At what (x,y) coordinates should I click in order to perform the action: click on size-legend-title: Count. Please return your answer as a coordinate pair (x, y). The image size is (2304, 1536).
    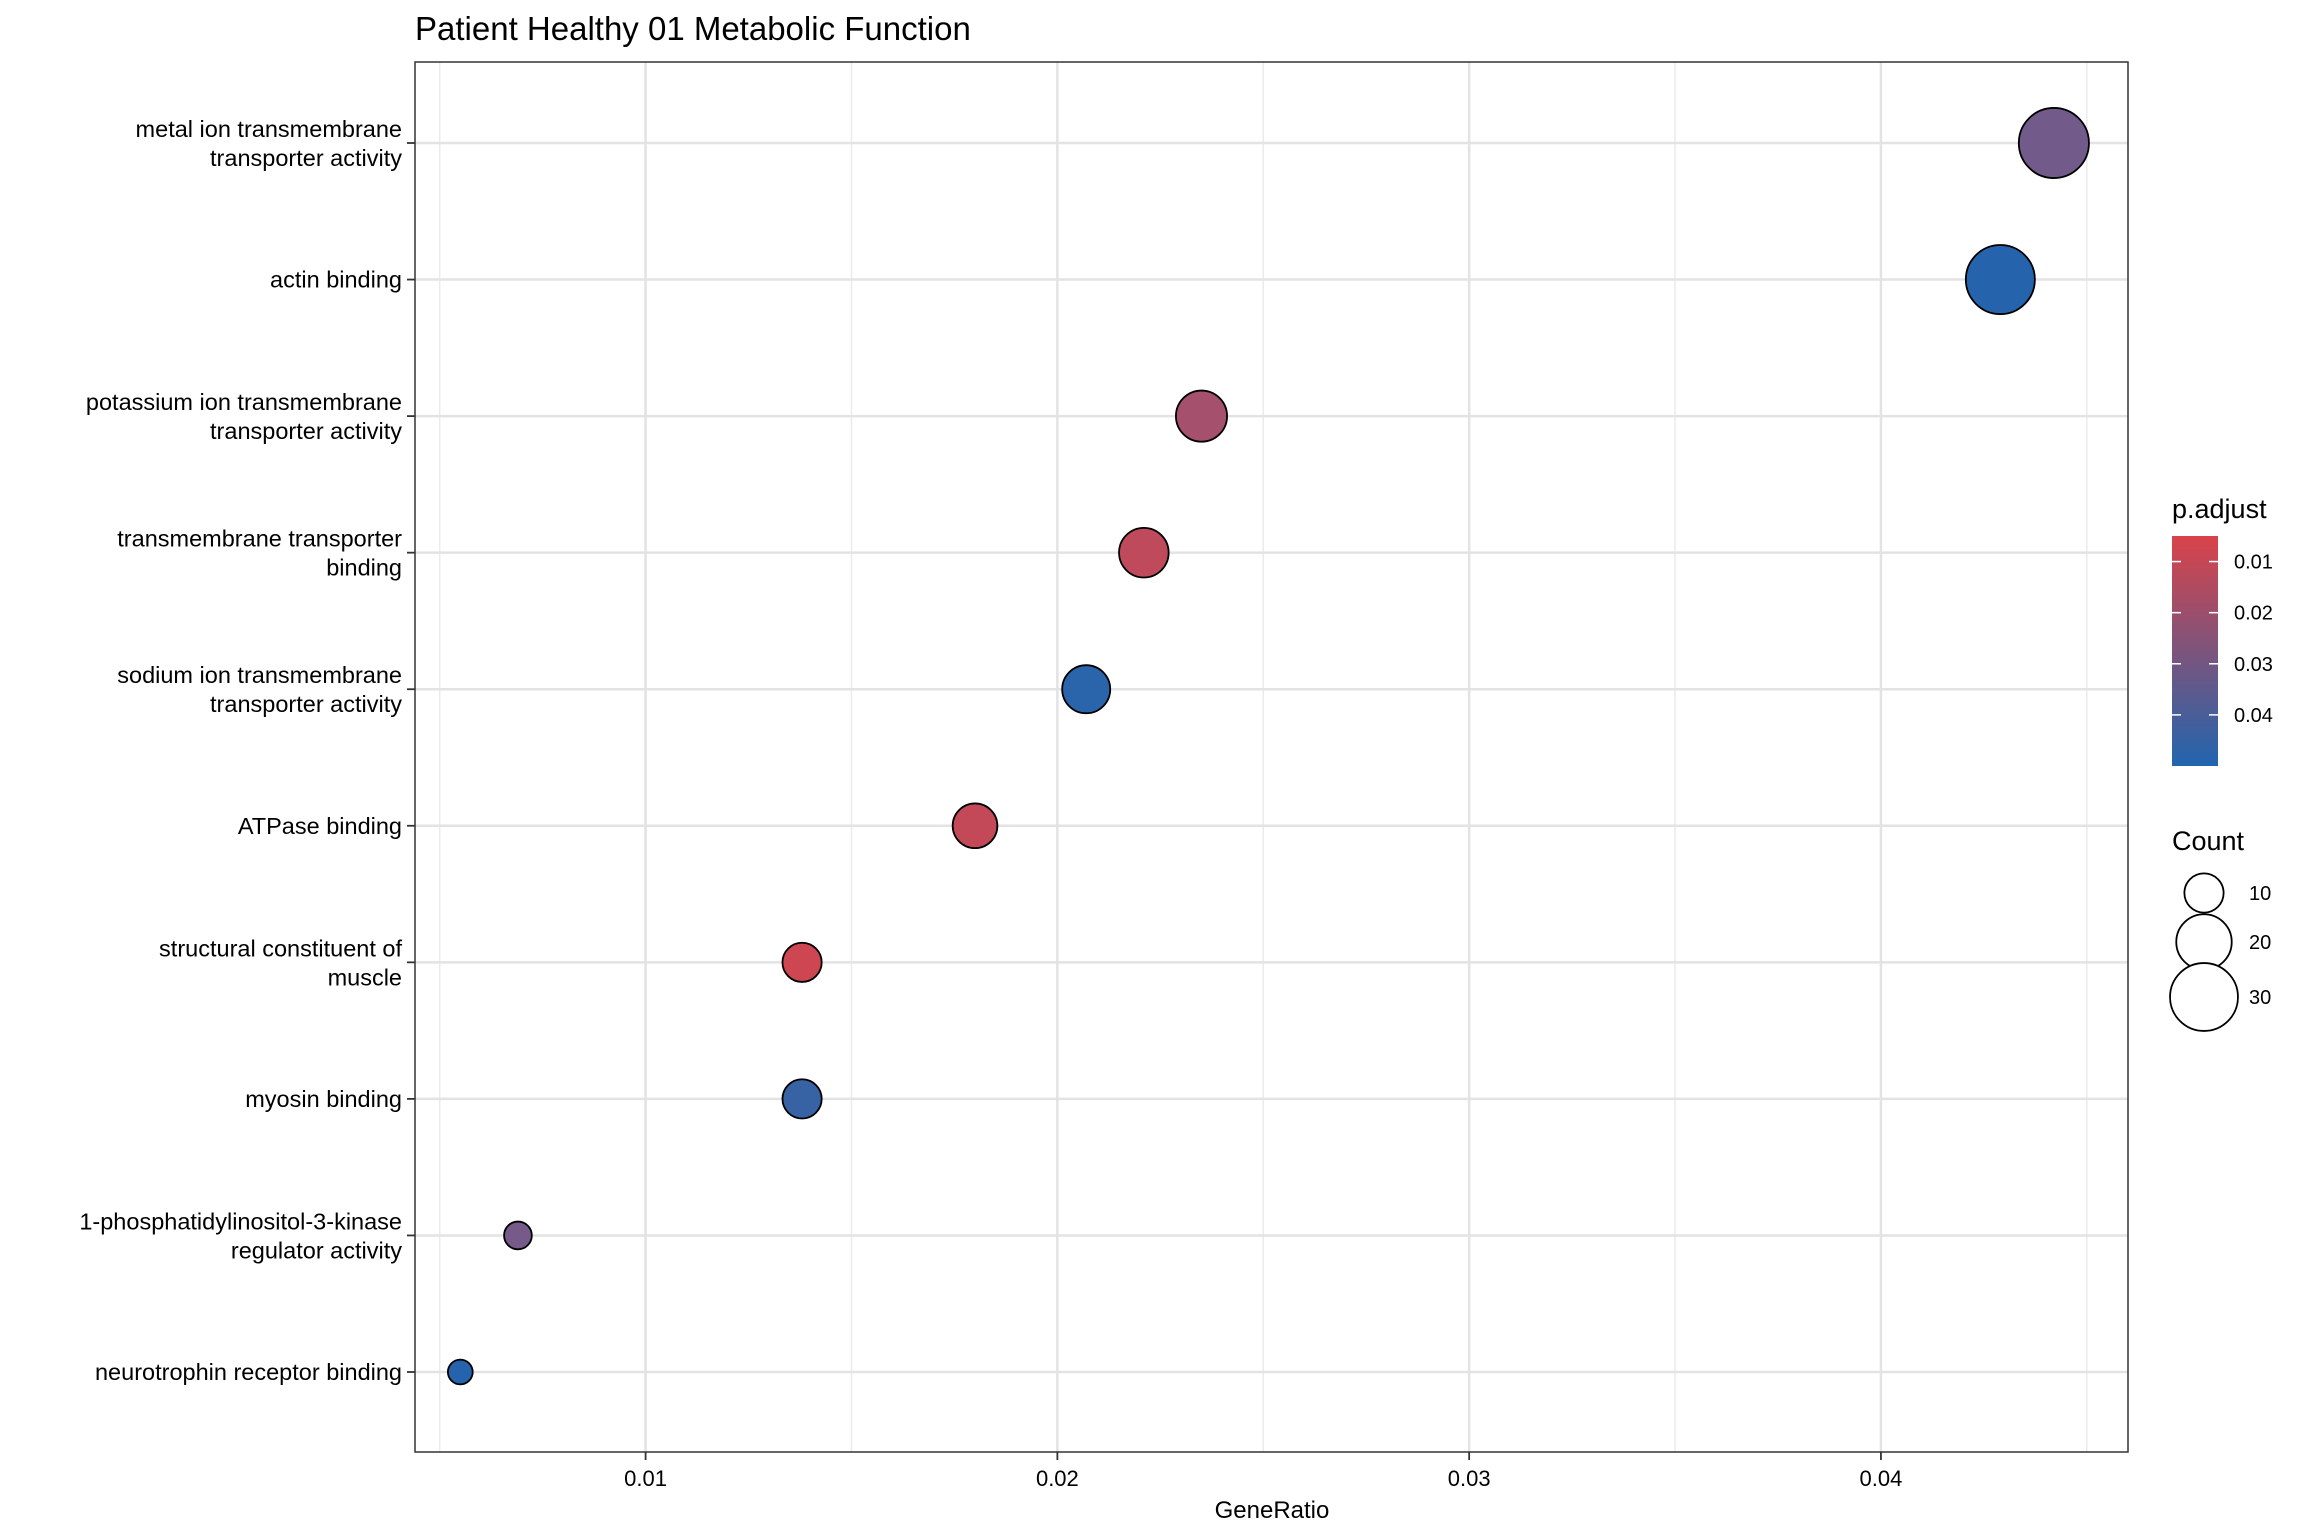
    Looking at the image, I should click on (2208, 841).